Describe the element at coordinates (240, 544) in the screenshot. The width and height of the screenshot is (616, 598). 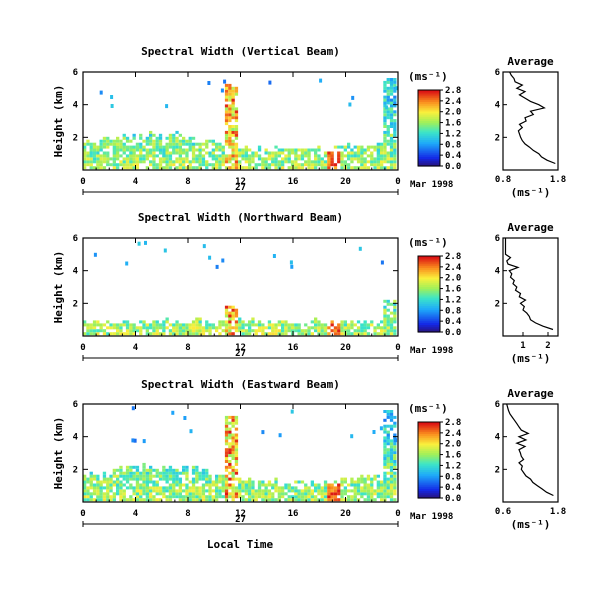
I see `x-axis-label: Local Time` at that location.